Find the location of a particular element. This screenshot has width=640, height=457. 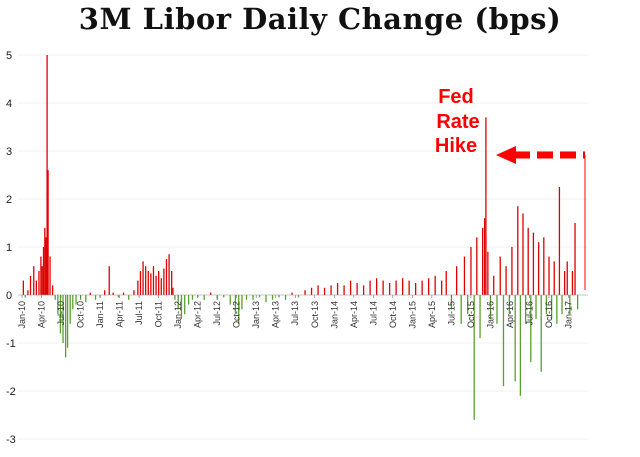

x-tick-label: Oct-10 is located at coordinates (81, 314).